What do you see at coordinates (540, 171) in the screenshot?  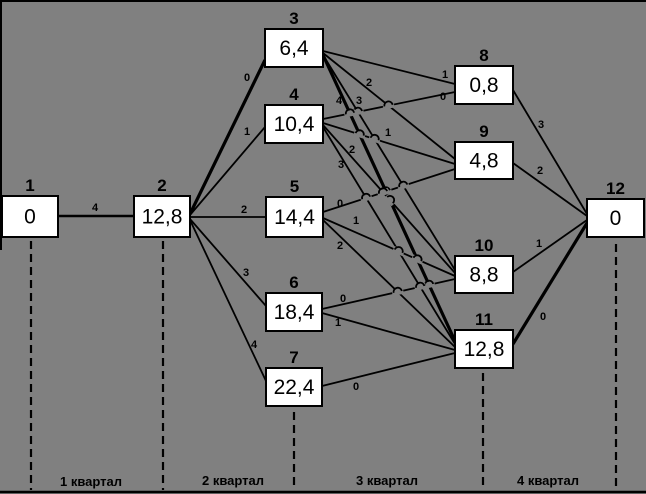 I see `edge-label-9-12: 2` at bounding box center [540, 171].